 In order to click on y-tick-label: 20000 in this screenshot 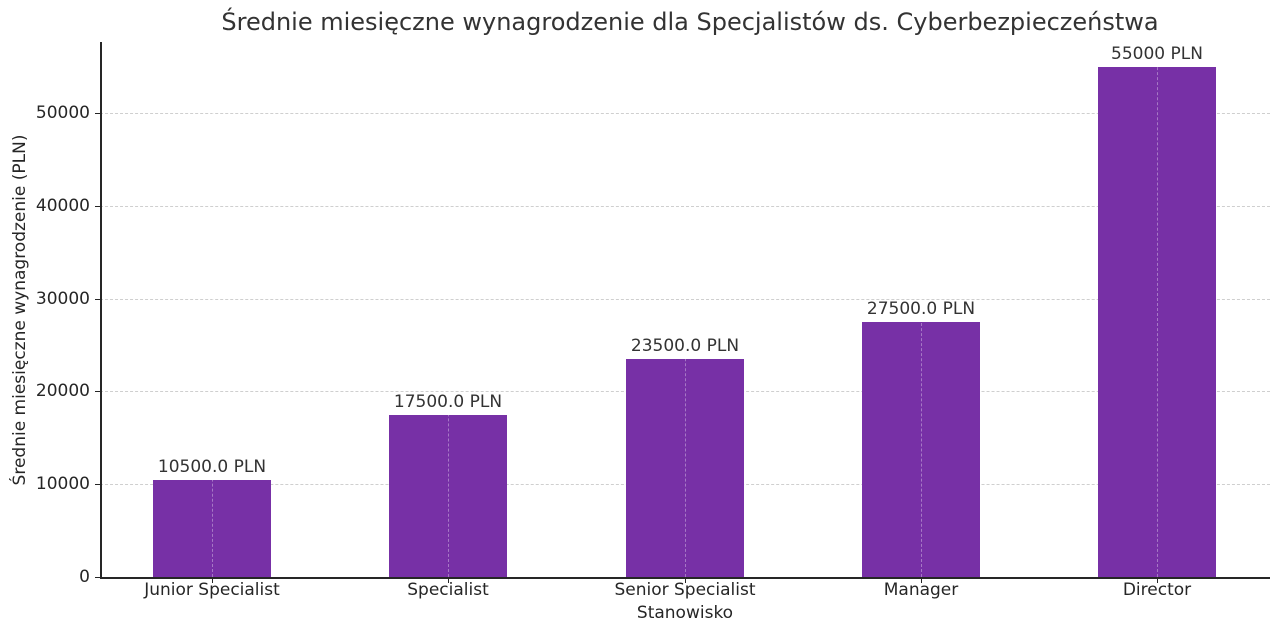, I will do `click(62, 391)`.